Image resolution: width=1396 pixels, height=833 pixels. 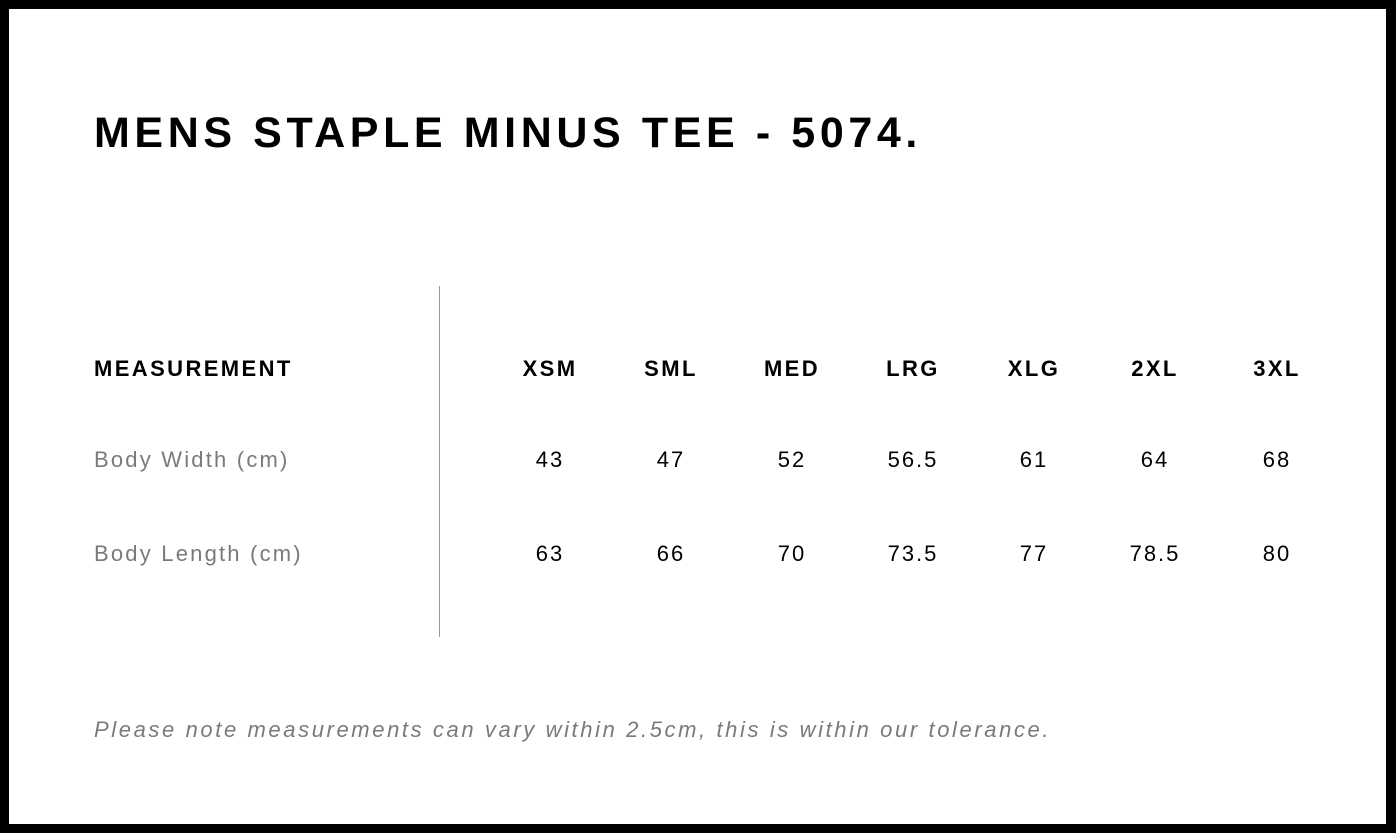 I want to click on table-cell: 47, so click(x=671, y=459).